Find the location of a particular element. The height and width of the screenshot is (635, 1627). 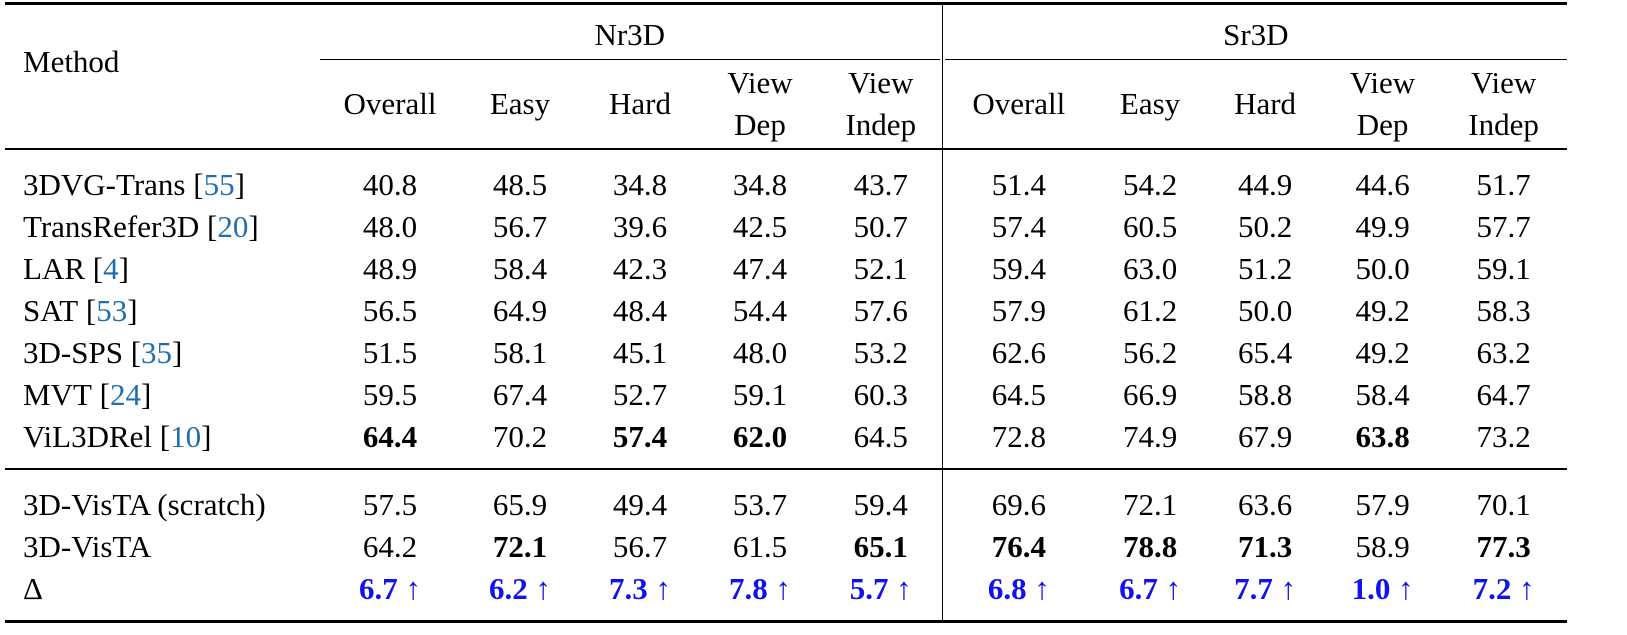

value-cell: 64.7 is located at coordinates (1503, 394).